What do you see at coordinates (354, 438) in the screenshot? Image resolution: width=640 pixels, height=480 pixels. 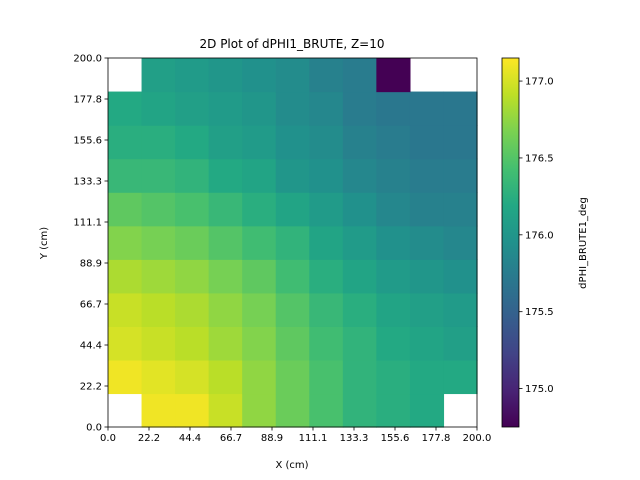 I see `x-tick-label: 133.3` at bounding box center [354, 438].